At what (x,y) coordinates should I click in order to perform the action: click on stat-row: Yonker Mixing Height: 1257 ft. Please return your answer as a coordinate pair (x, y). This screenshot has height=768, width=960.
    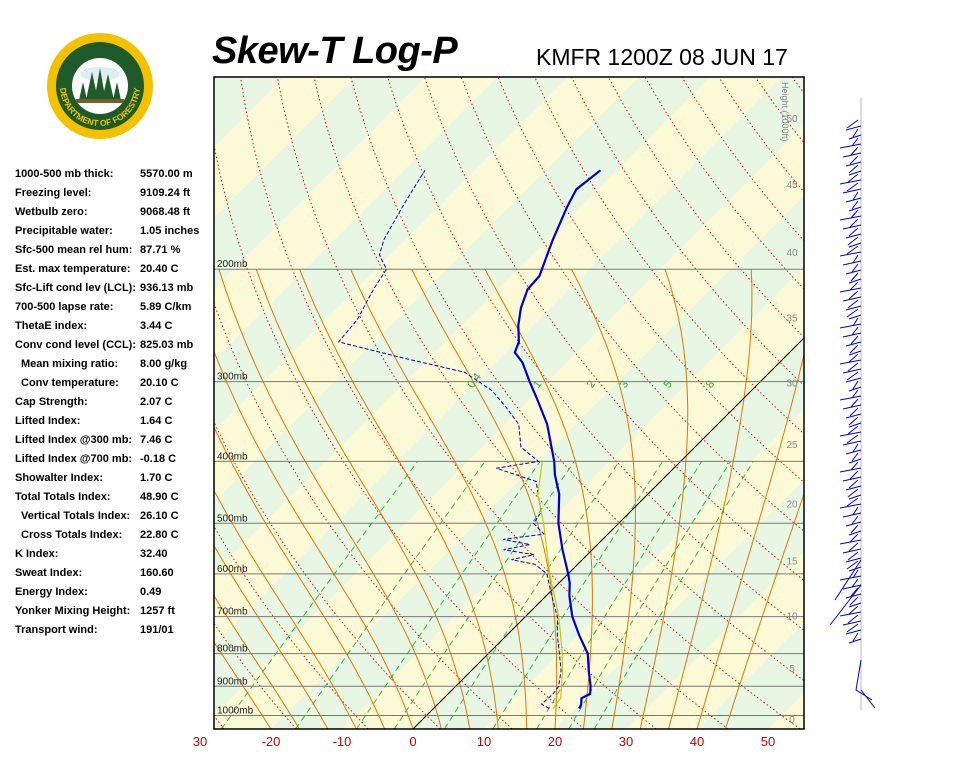
    Looking at the image, I should click on (115, 614).